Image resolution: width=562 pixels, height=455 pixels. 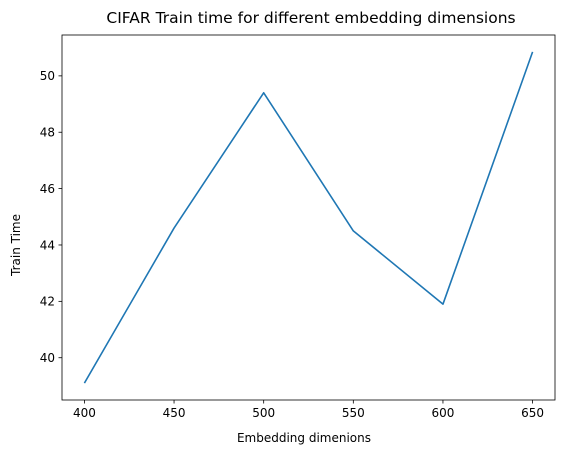 What do you see at coordinates (308, 410) in the screenshot?
I see `x-axis-ticks: 400 450 500 550 600 650` at bounding box center [308, 410].